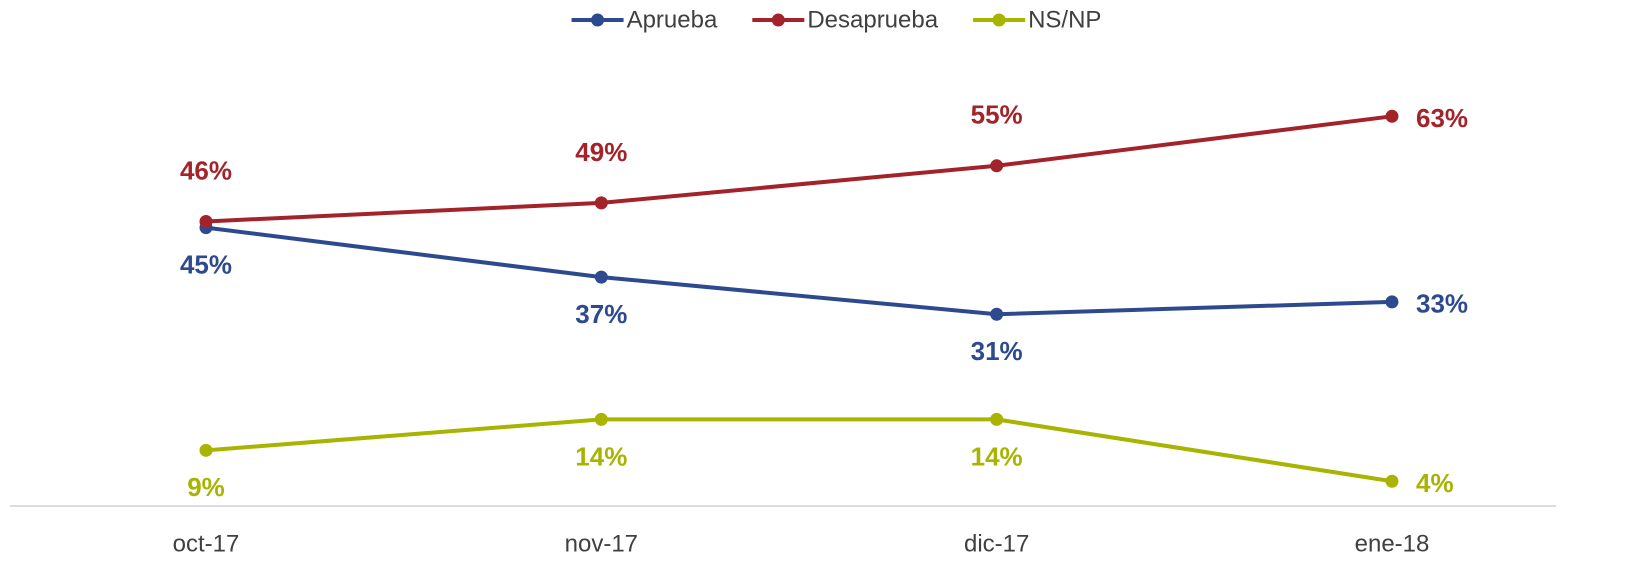 Image resolution: width=1634 pixels, height=580 pixels. I want to click on data-label: 37%, so click(601, 314).